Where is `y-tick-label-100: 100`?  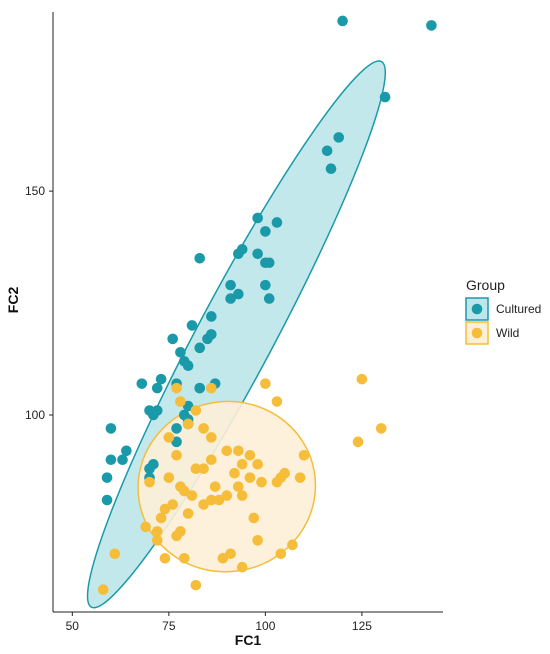 y-tick-label-100: 100 is located at coordinates (35, 415).